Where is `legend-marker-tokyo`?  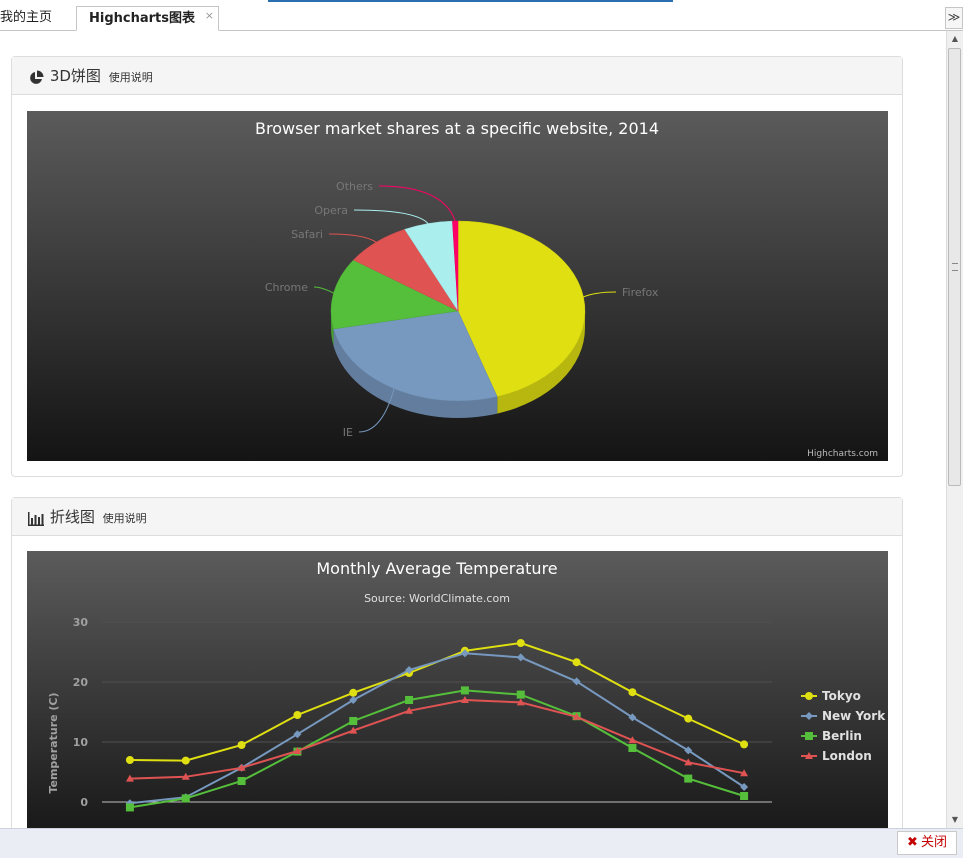 legend-marker-tokyo is located at coordinates (809, 696).